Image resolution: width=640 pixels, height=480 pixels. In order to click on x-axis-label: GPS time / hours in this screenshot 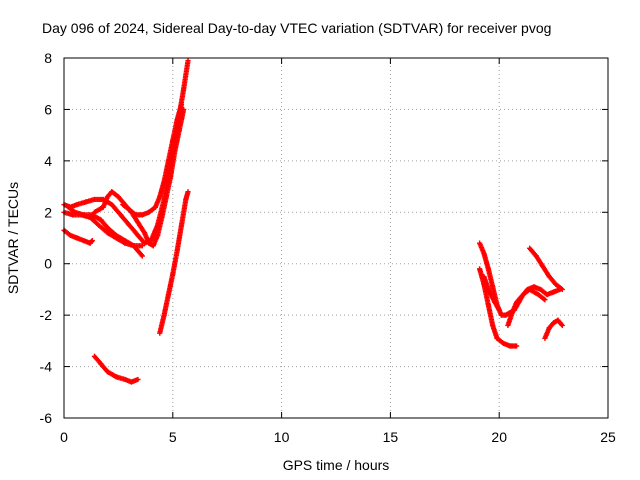, I will do `click(336, 465)`.